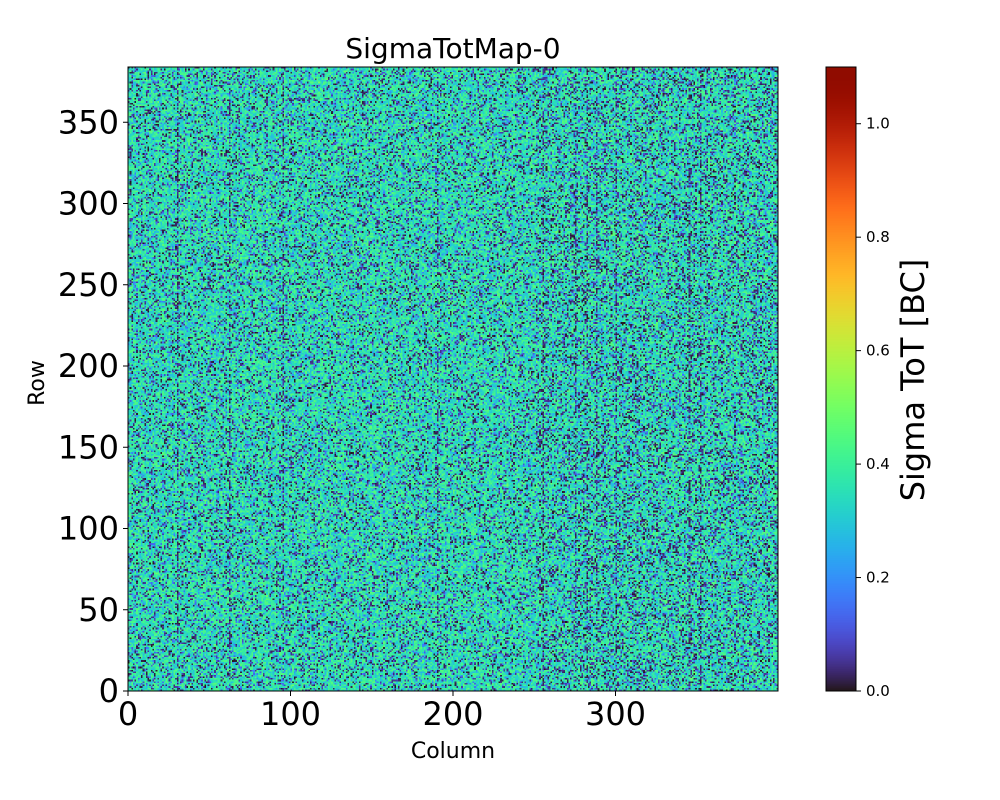  What do you see at coordinates (873, 407) in the screenshot?
I see `colorbar-axis: 0.0 0.2 0.4 0.6 0.8 1.0` at bounding box center [873, 407].